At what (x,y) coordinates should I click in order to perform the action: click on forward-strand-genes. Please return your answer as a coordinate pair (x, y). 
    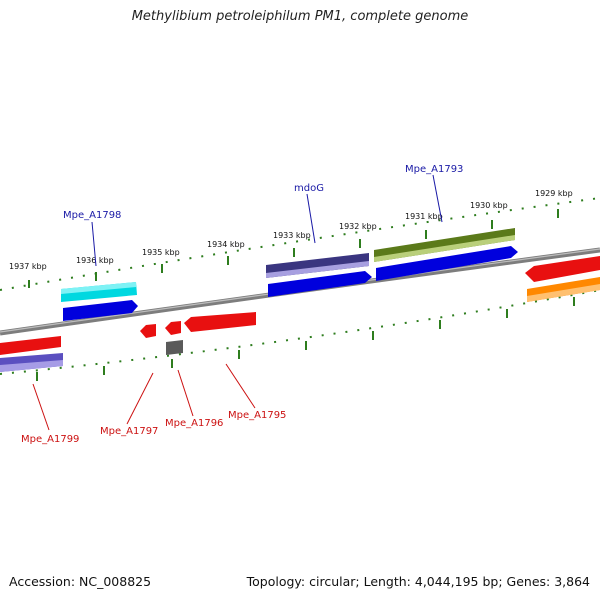
    Looking at the image, I should click on (289, 274).